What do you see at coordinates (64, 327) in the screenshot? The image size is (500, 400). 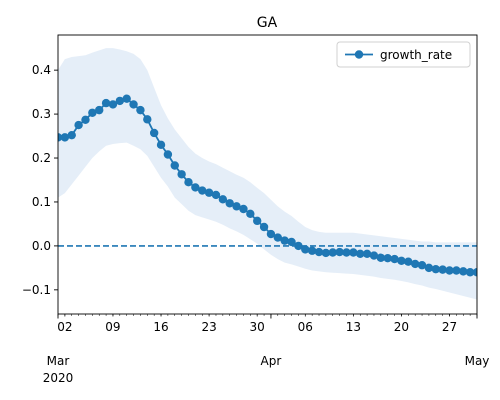 I see `x-tick-label: 02` at bounding box center [64, 327].